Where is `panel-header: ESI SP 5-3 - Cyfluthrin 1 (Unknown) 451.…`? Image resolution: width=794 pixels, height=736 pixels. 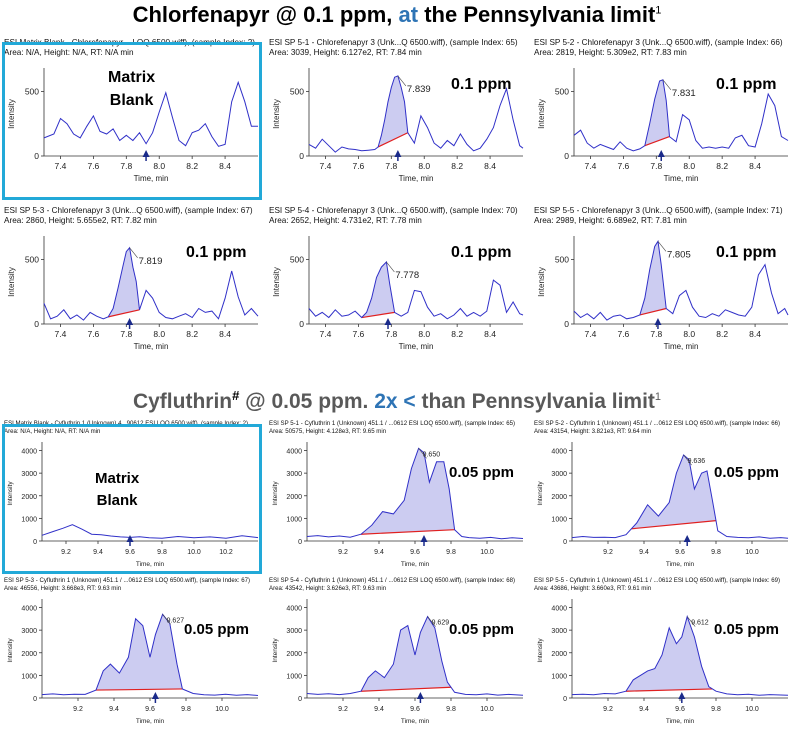 panel-header: ESI SP 5-3 - Cyfluthrin 1 (Unknown) 451.… is located at coordinates (127, 584).